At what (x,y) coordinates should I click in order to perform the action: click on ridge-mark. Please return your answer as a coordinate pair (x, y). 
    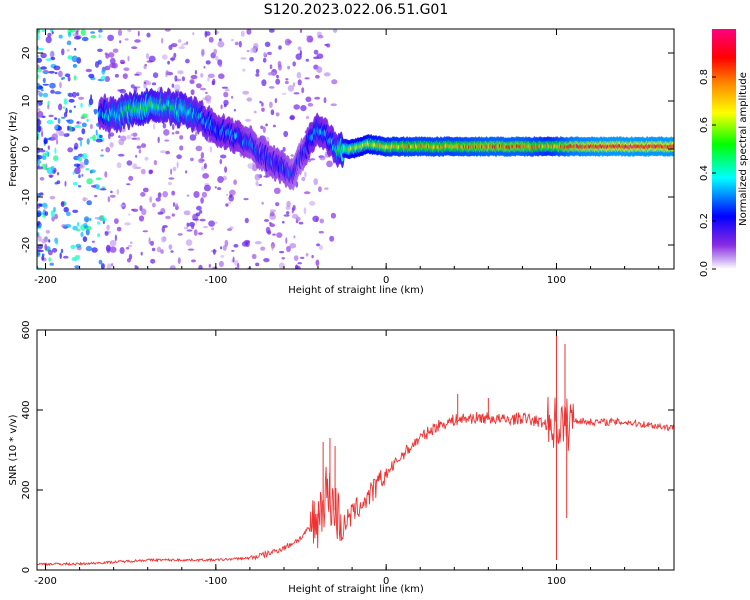
    Looking at the image, I should click on (672, 146).